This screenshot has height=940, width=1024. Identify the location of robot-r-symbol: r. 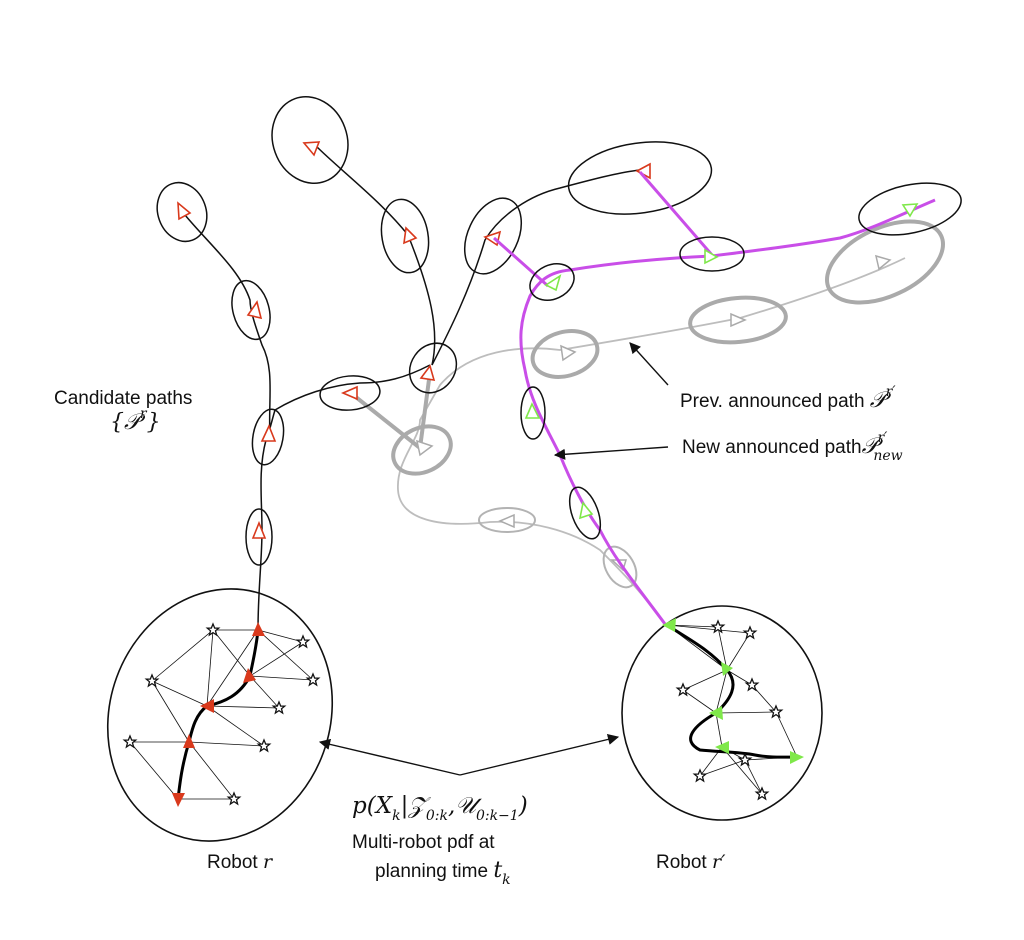
(267, 862).